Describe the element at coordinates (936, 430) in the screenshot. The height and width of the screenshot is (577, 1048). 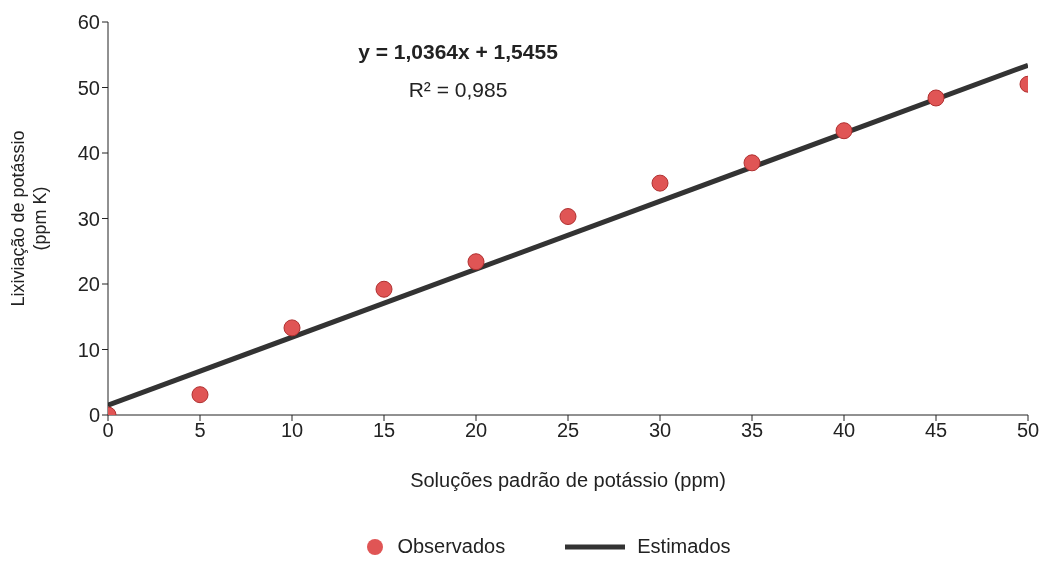
I see `x-tick-label: 45` at that location.